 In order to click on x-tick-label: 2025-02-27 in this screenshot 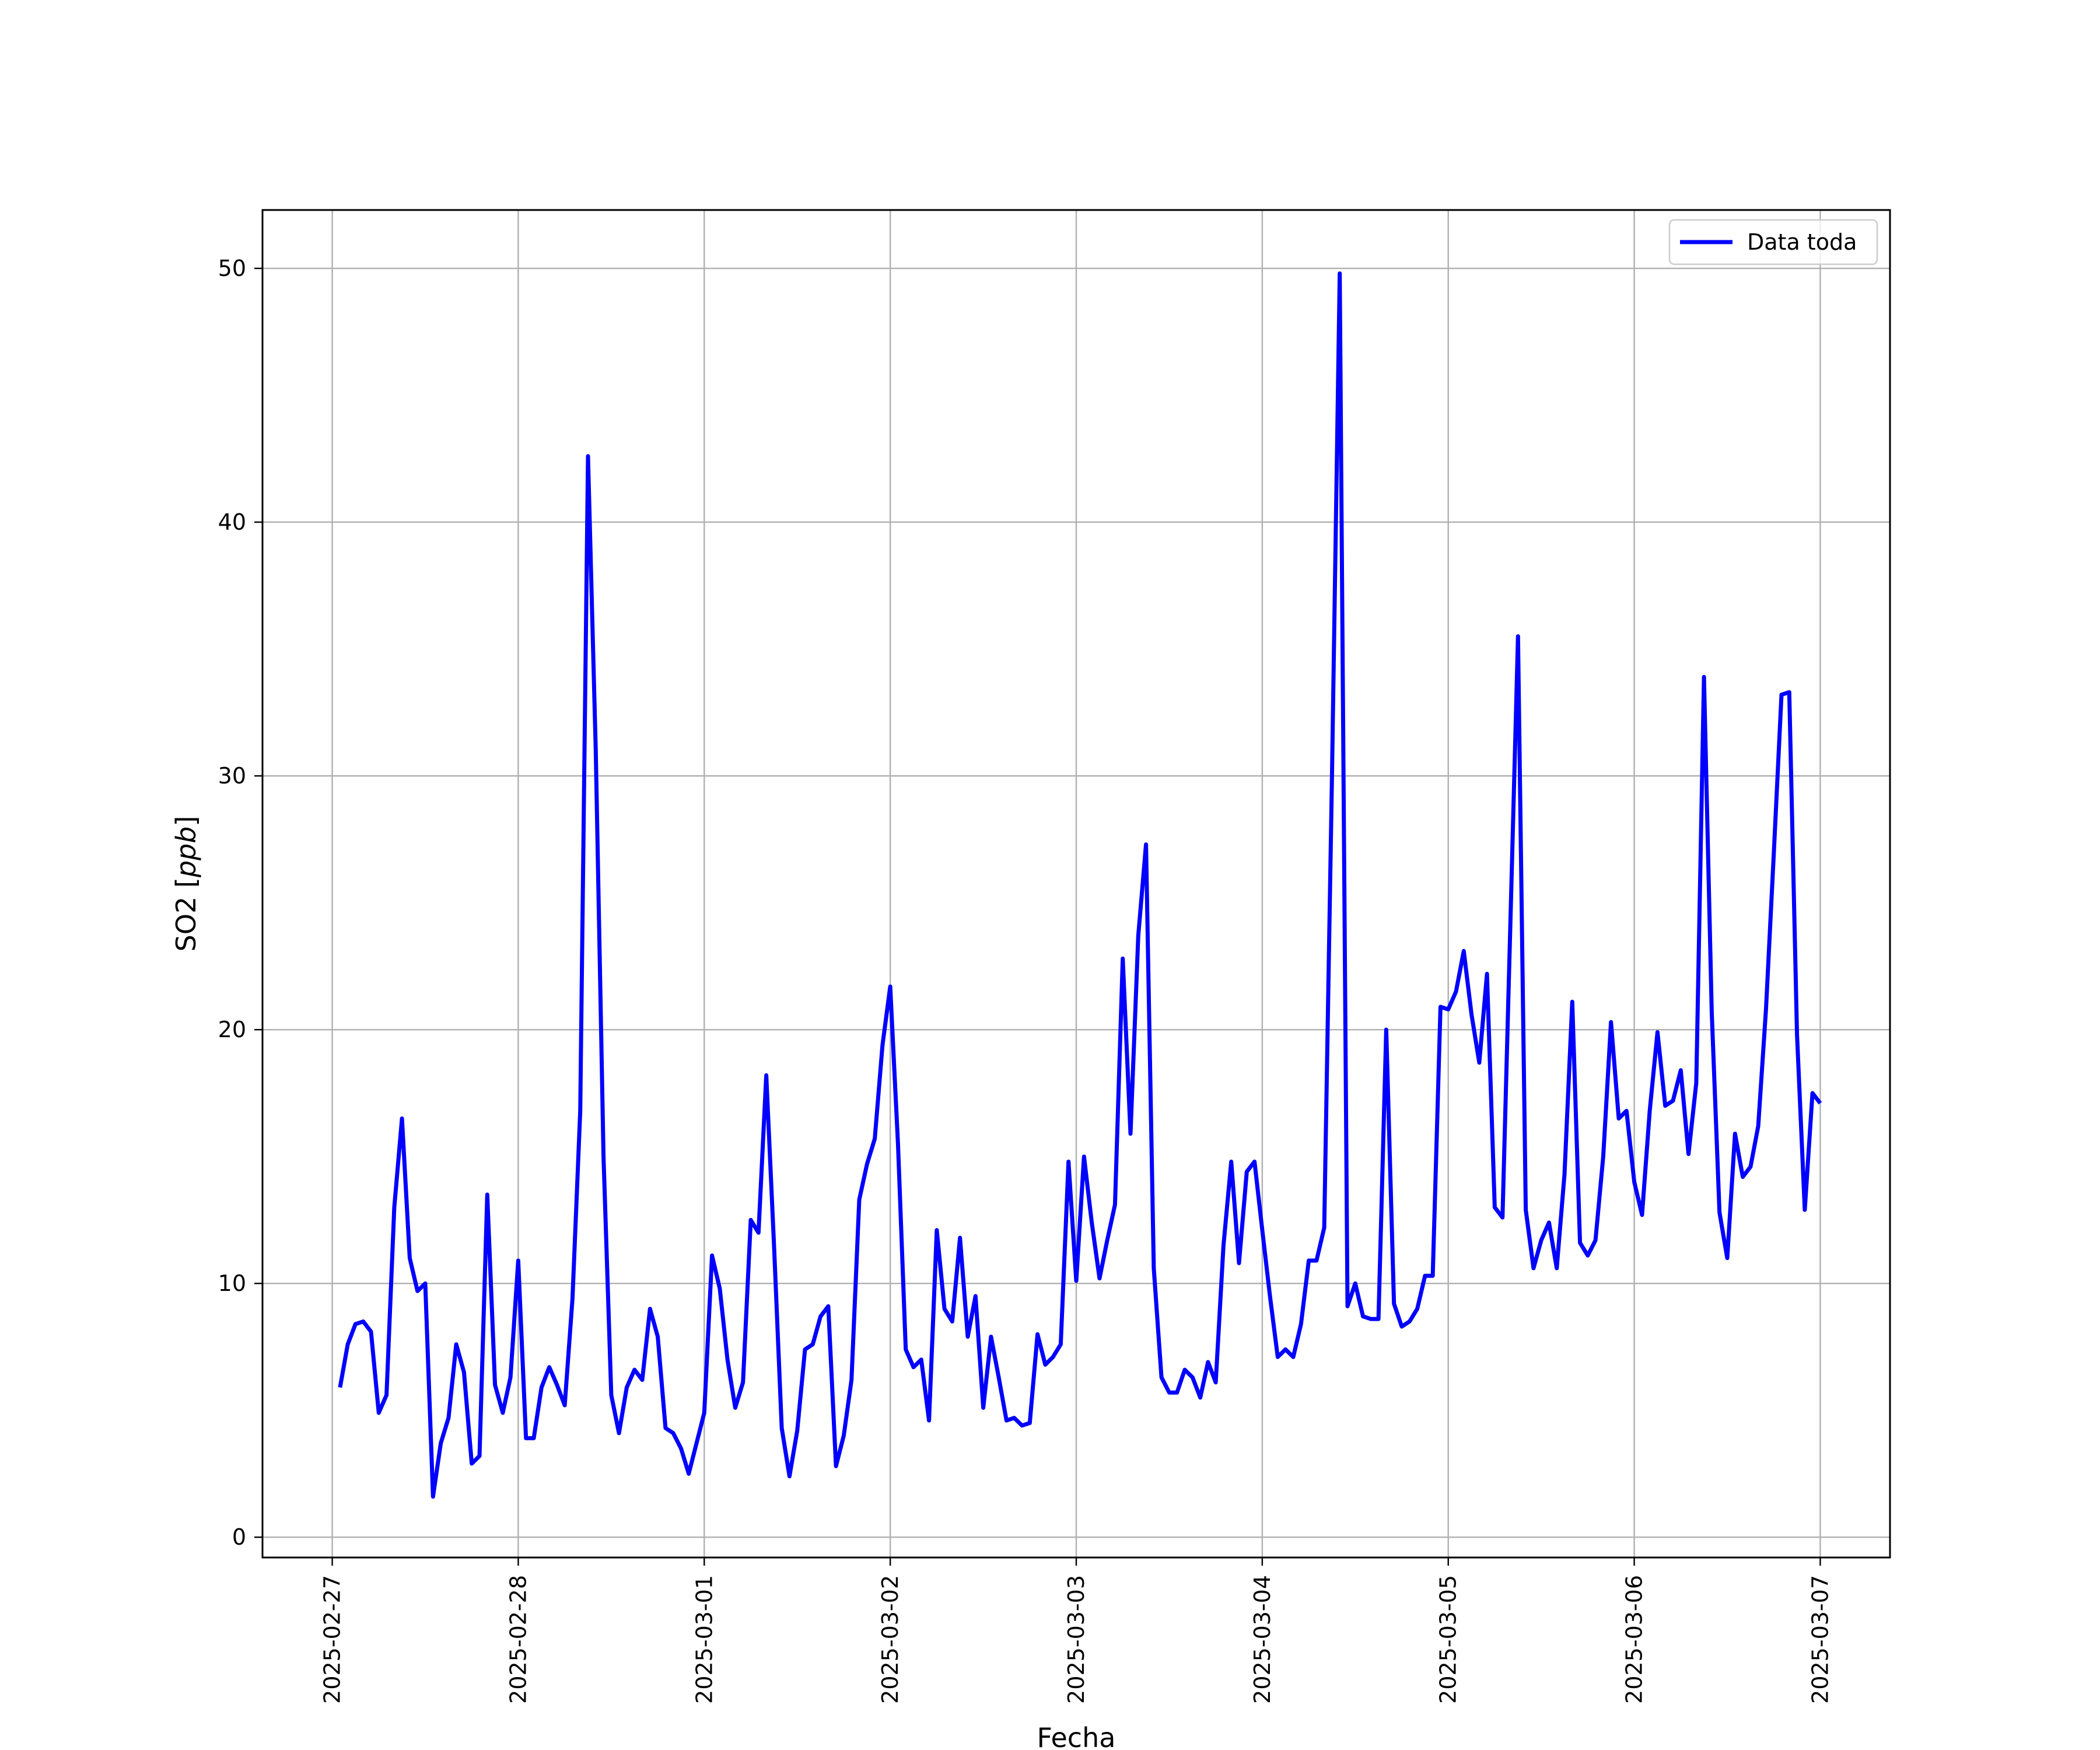, I will do `click(332, 1639)`.